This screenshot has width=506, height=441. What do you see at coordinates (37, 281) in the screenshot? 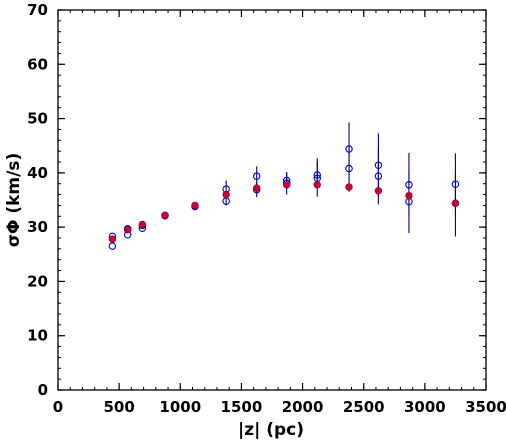
I see `y-tick-label: 20` at bounding box center [37, 281].